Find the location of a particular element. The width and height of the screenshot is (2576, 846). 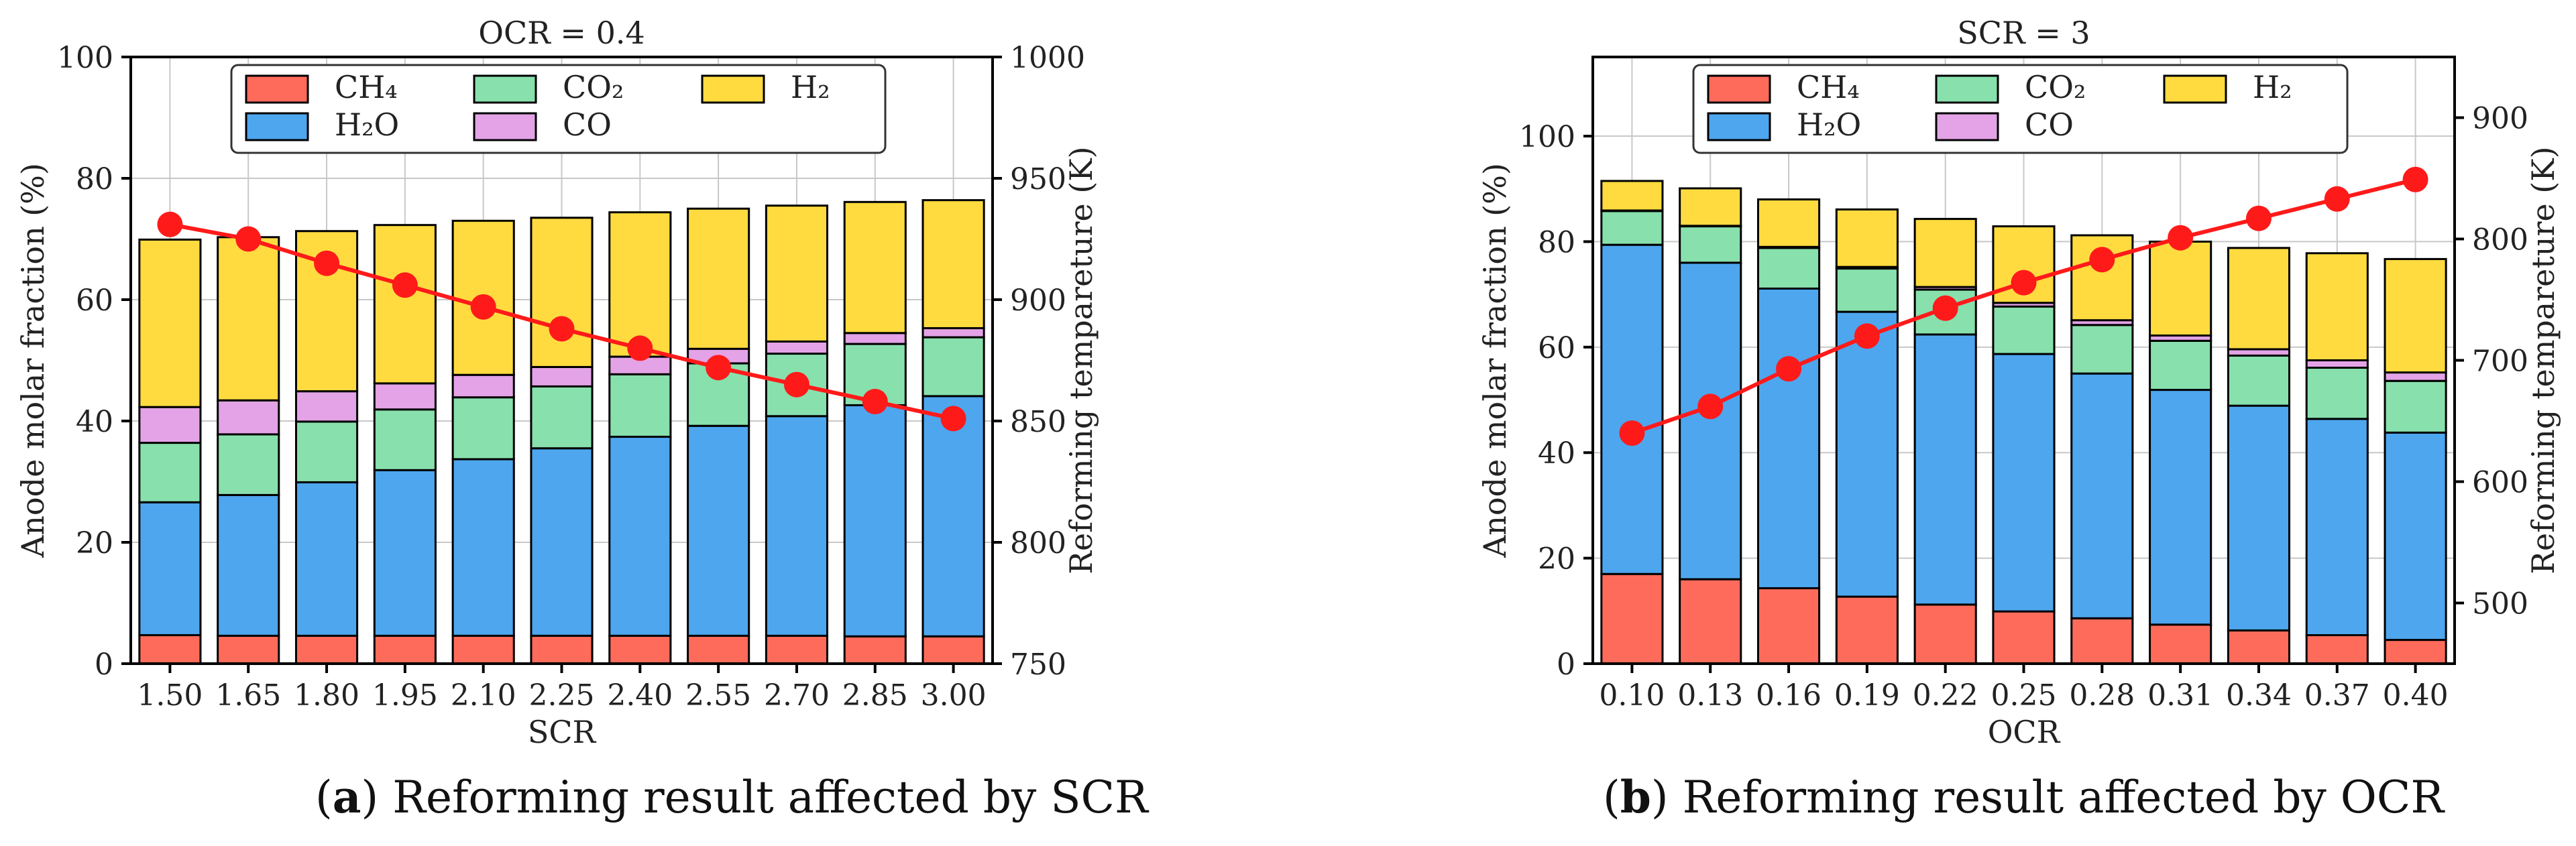

x-tick-label: 2.25 is located at coordinates (562, 695).